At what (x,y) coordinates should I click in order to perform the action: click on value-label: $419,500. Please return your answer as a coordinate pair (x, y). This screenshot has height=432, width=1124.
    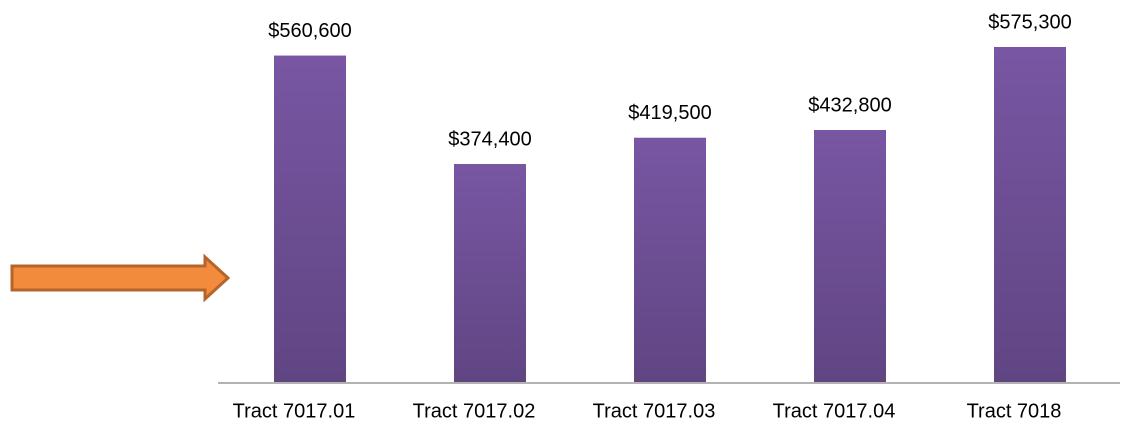
    Looking at the image, I should click on (669, 113).